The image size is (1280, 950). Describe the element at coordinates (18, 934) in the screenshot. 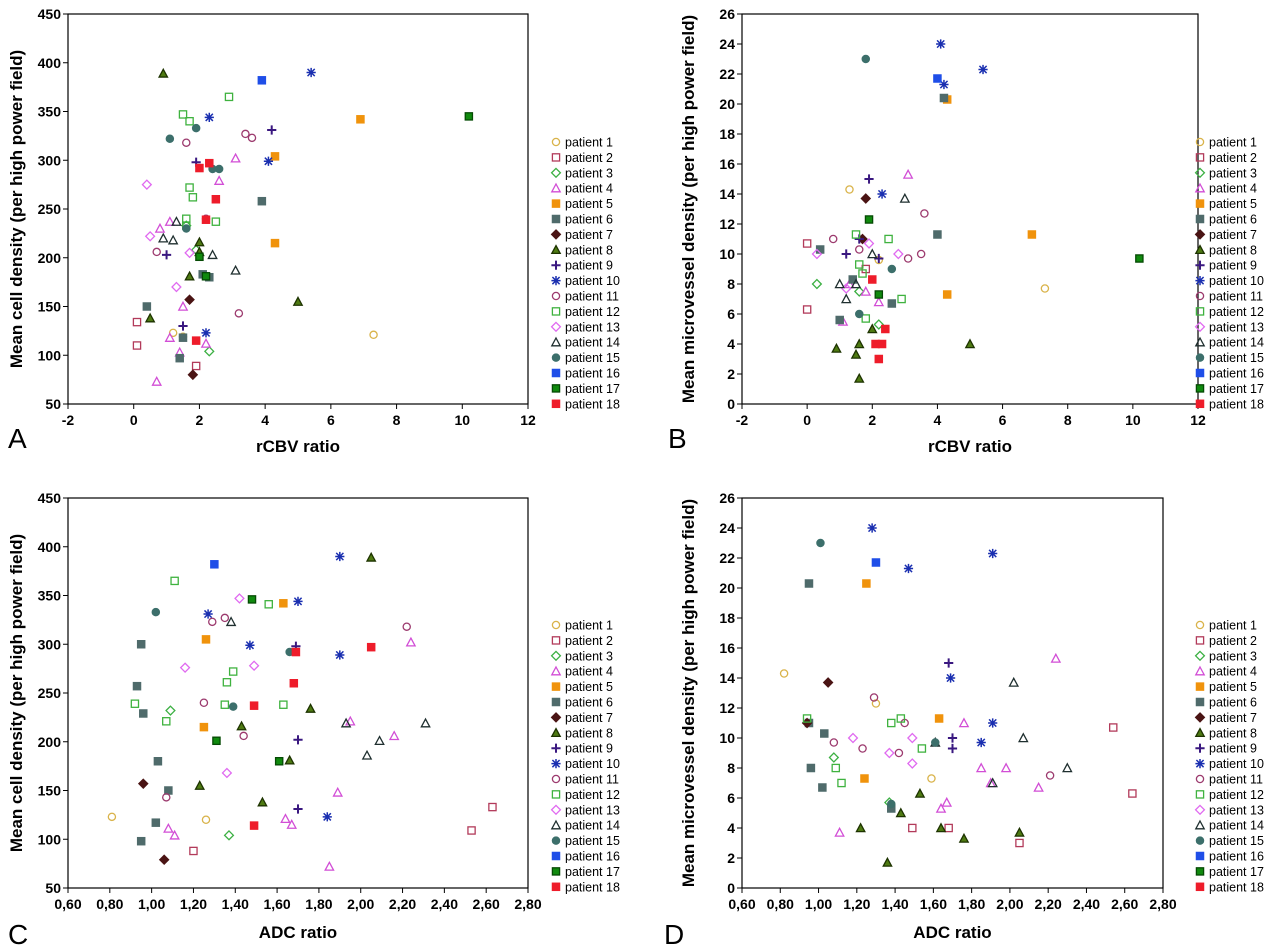

I see `panel-label: C` at that location.